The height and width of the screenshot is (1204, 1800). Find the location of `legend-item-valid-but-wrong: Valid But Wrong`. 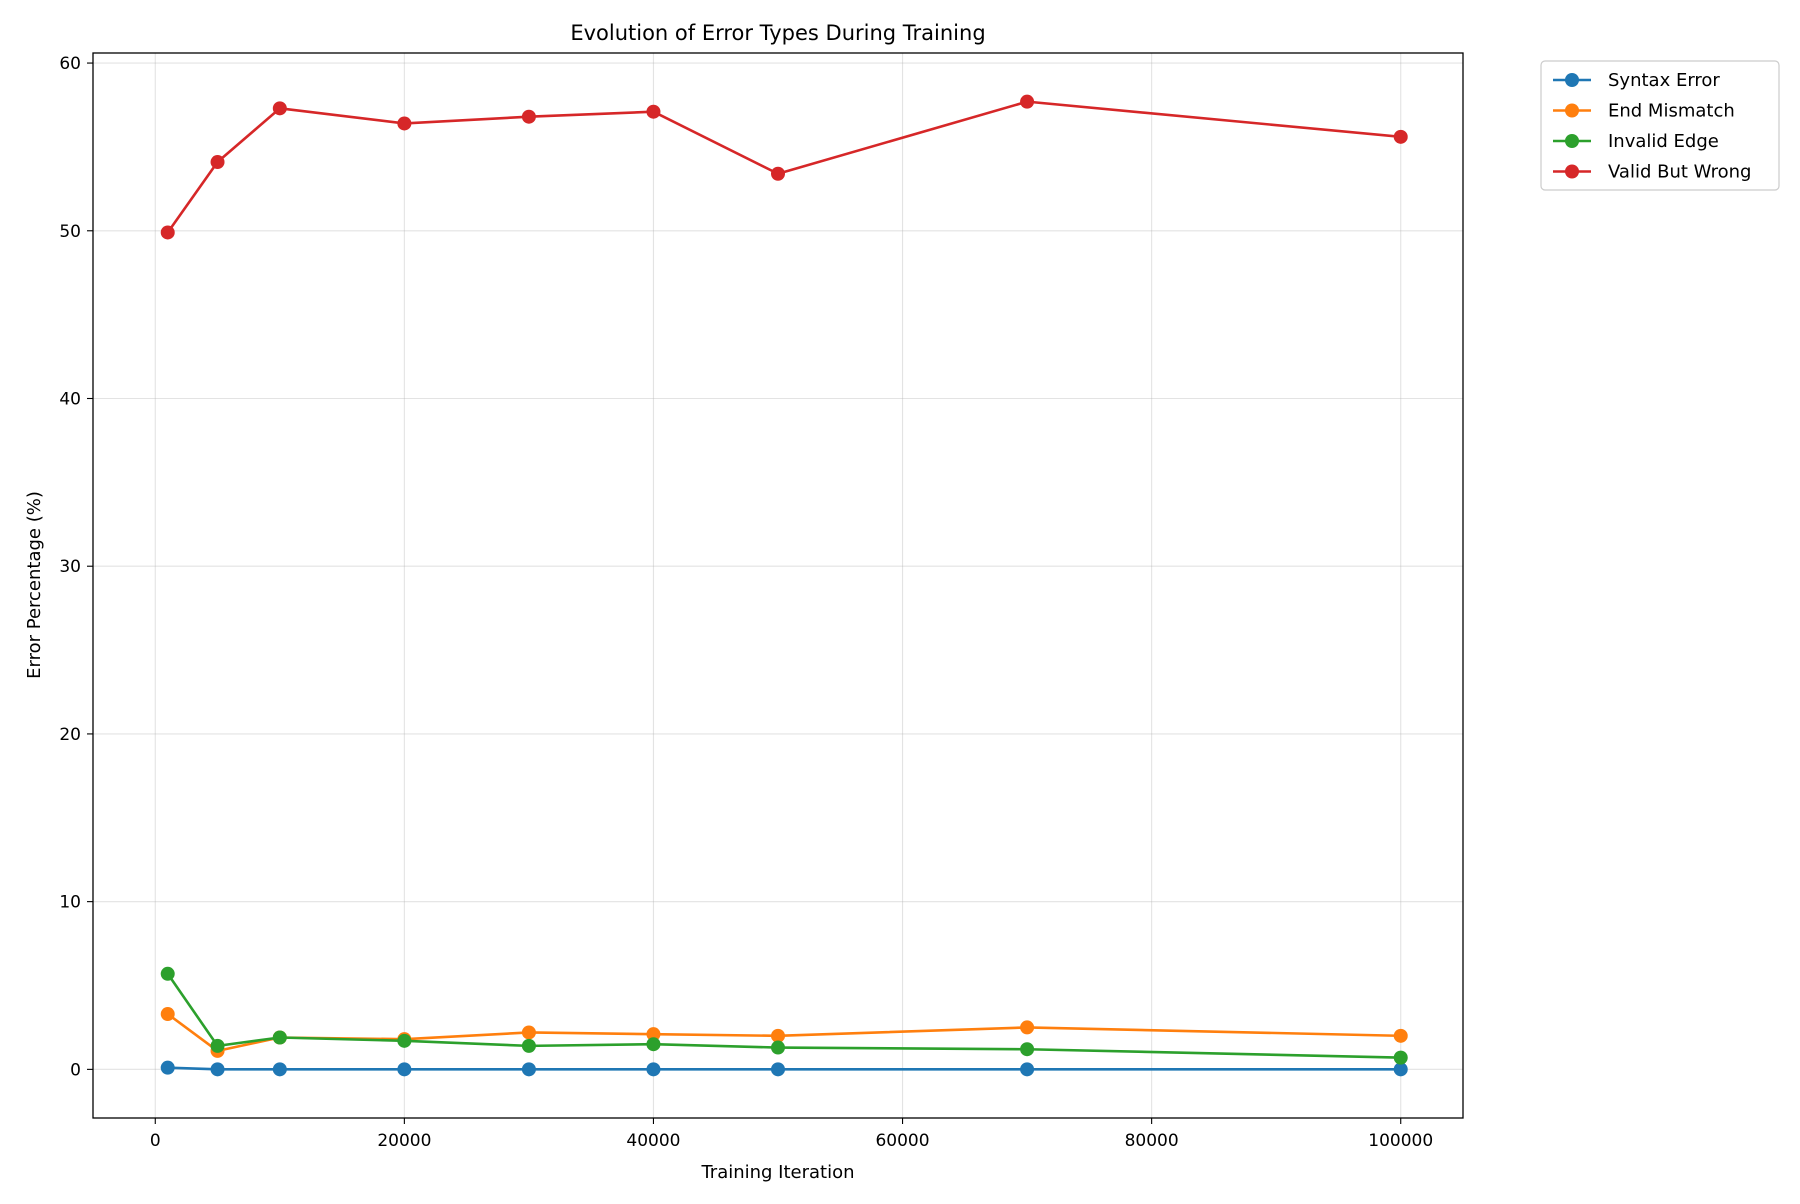

legend-item-valid-but-wrong: Valid But Wrong is located at coordinates (1652, 172).